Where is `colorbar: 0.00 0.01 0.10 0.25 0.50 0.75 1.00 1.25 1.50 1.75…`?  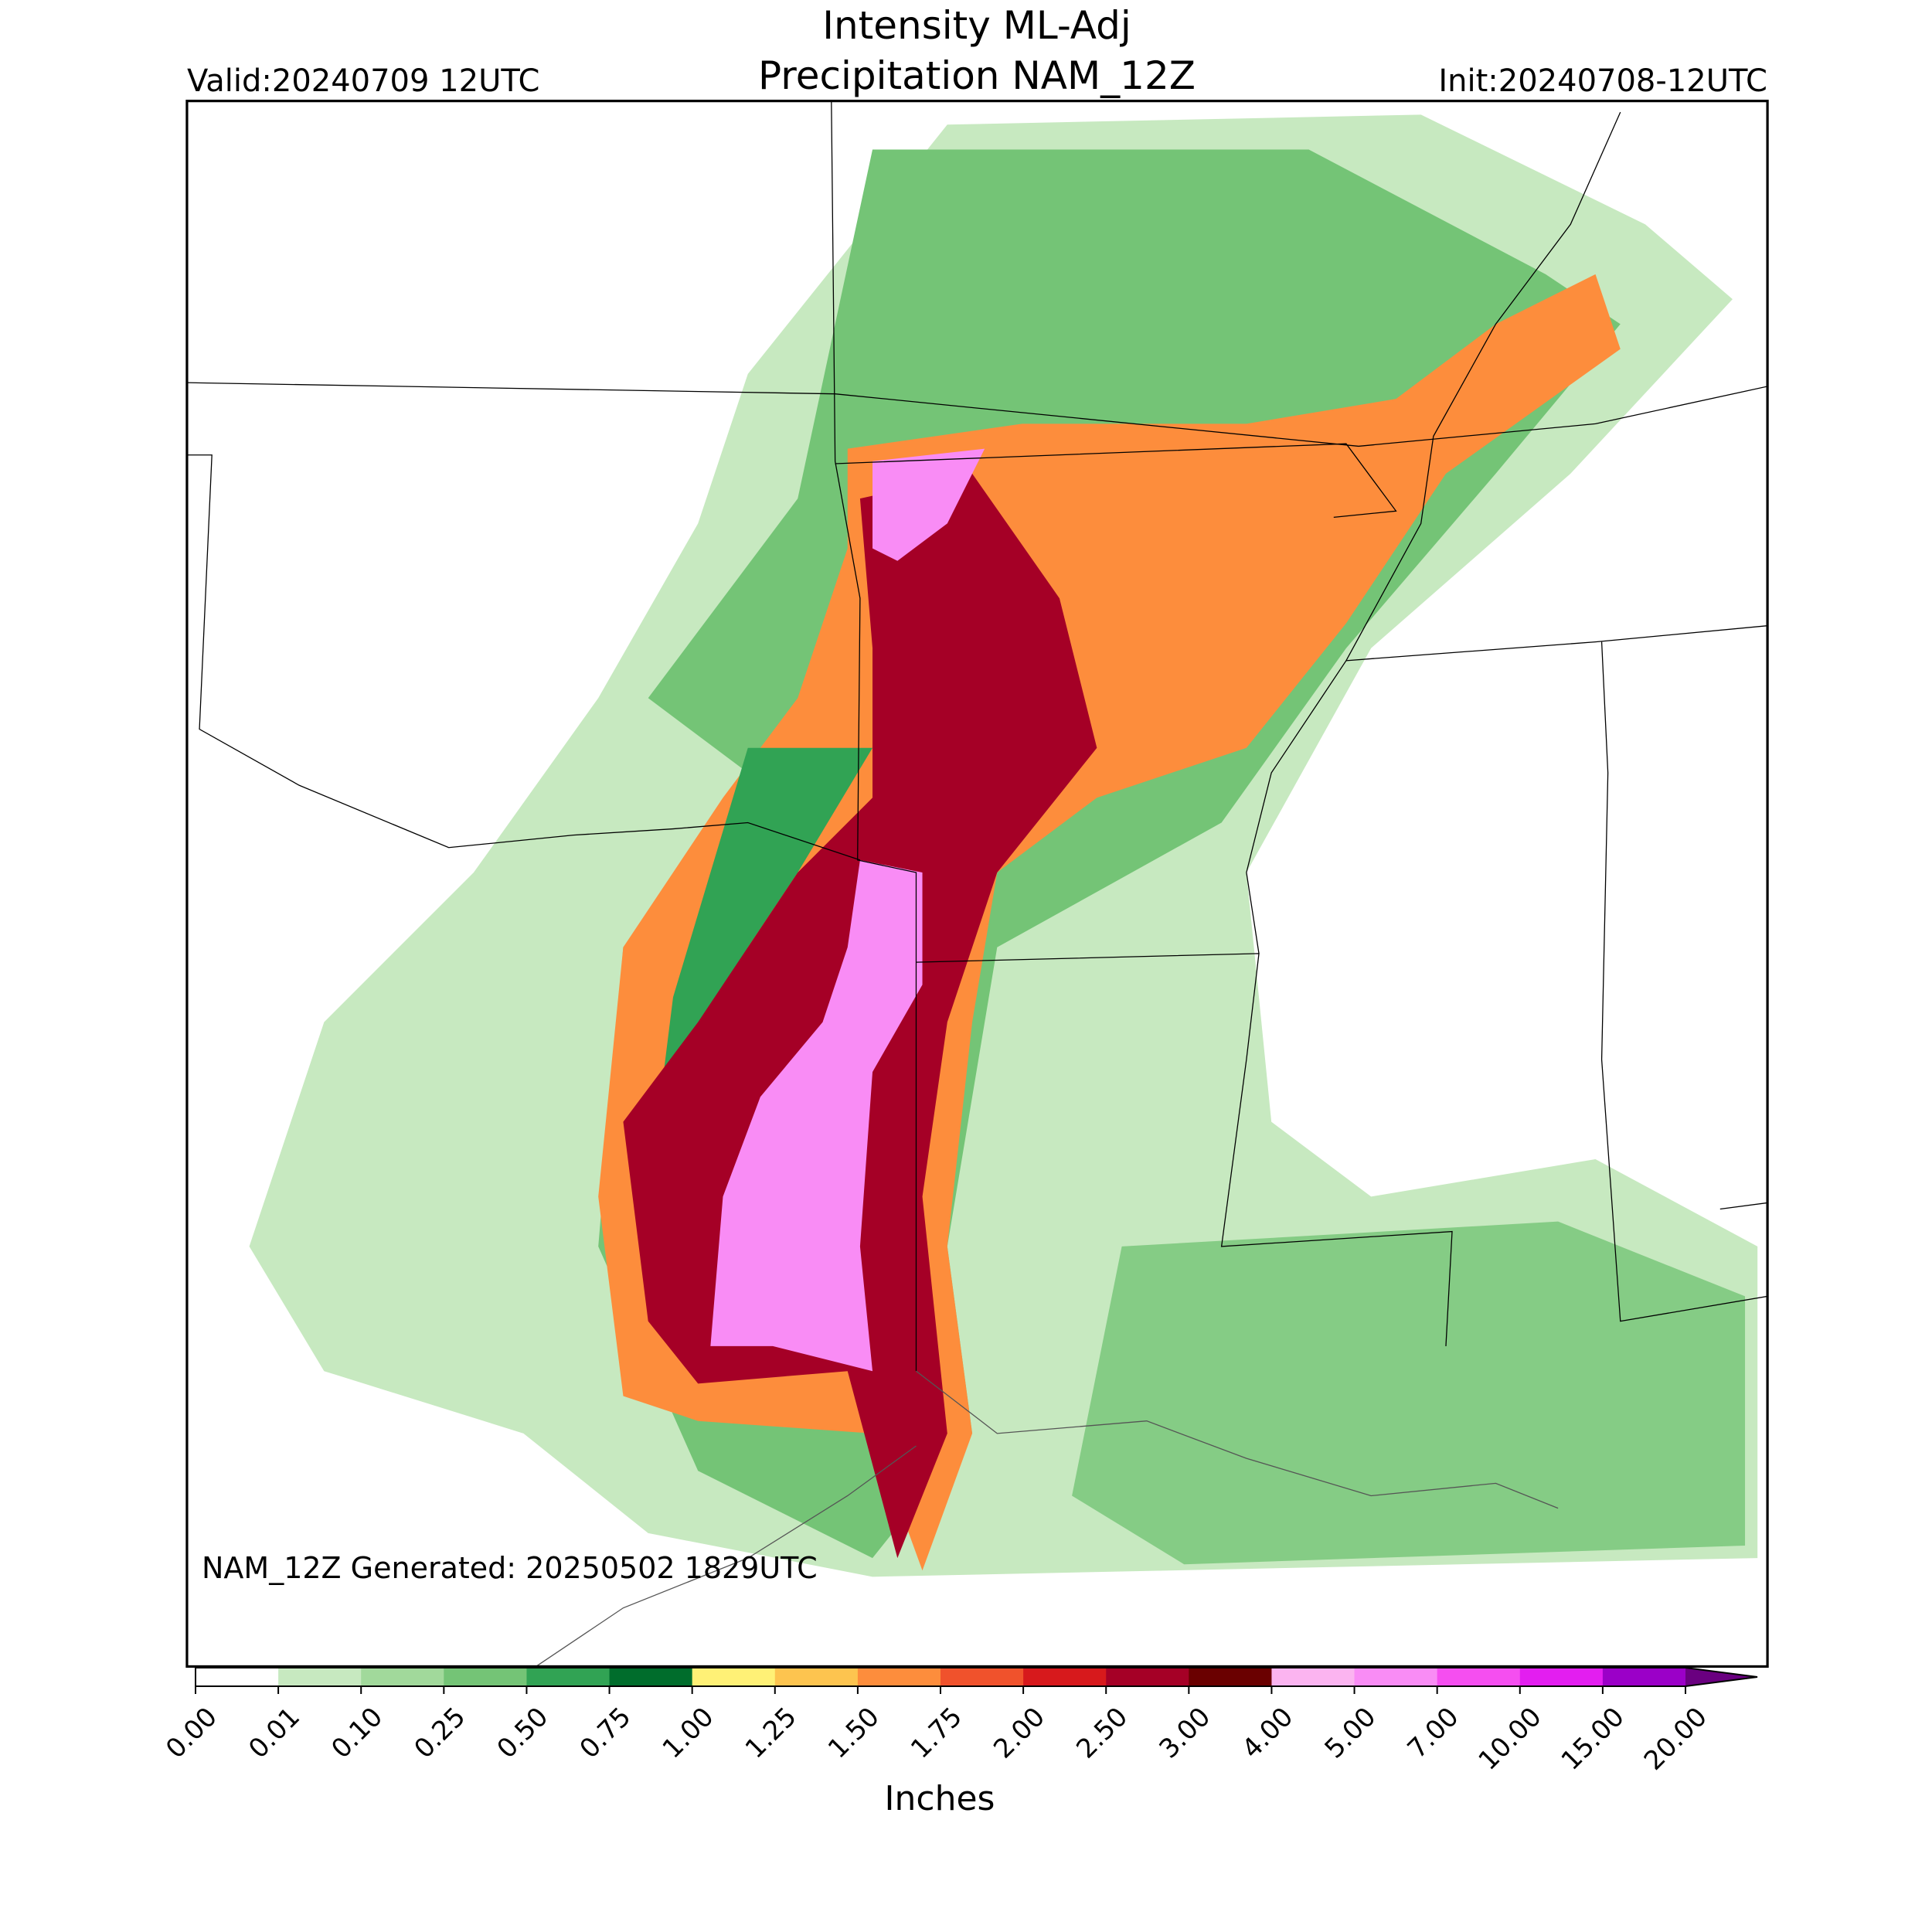 colorbar: 0.00 0.01 0.10 0.25 0.50 0.75 1.00 1.25 1.50 1.75… is located at coordinates (959, 1722).